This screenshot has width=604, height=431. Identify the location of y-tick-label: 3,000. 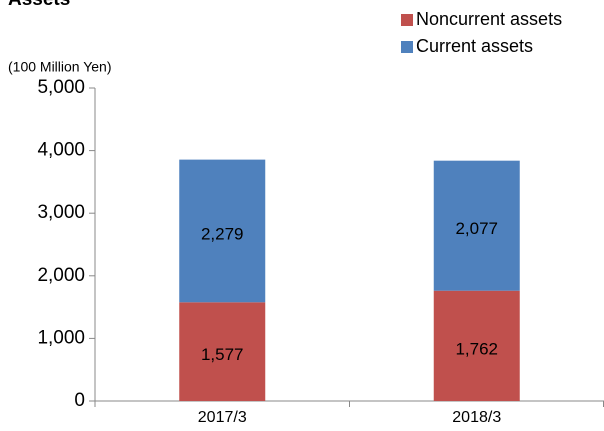
(61, 212).